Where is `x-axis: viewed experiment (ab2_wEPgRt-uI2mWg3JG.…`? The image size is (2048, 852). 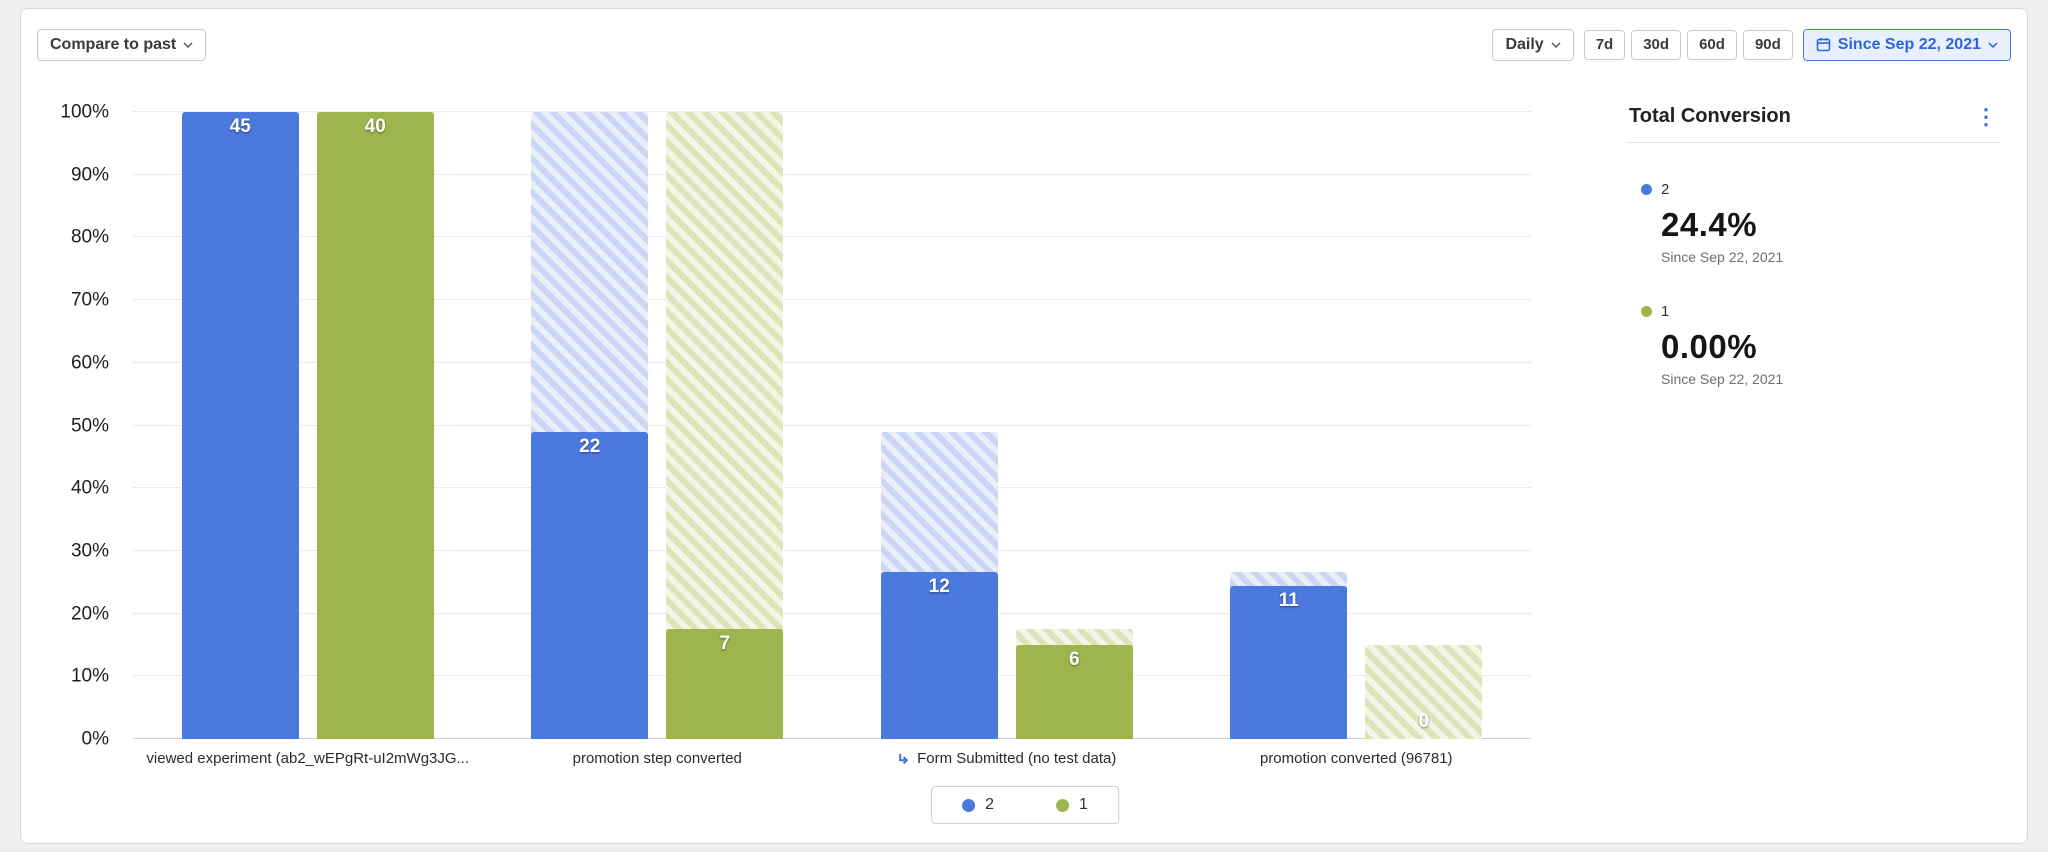 x-axis: viewed experiment (ab2_wEPgRt-uI2mWg3JG.… is located at coordinates (832, 758).